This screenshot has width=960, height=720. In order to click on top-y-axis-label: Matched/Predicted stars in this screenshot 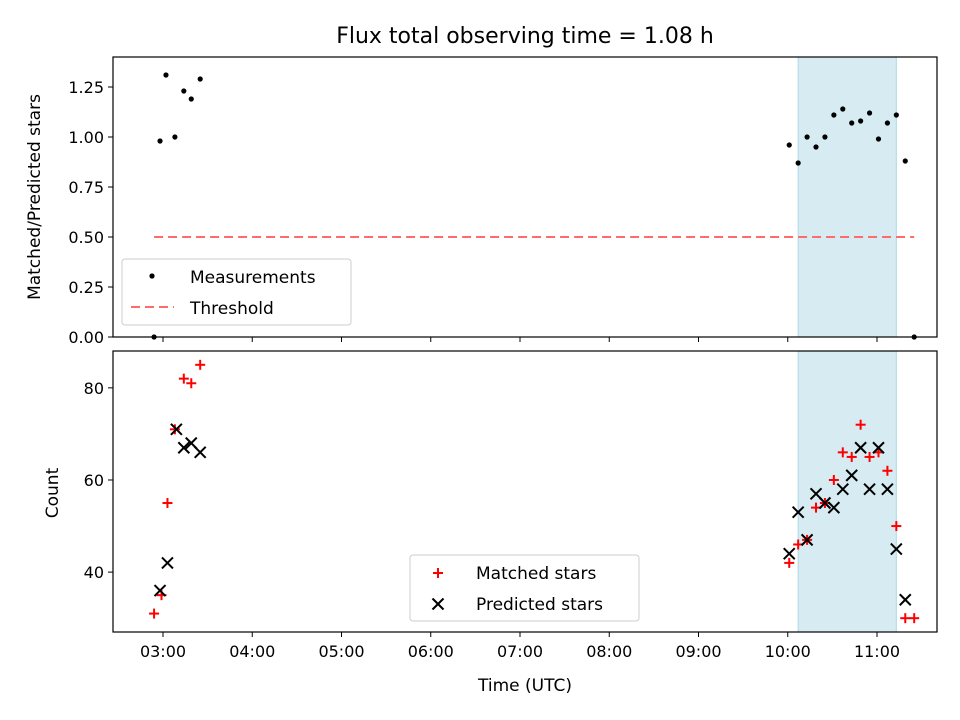, I will do `click(35, 197)`.